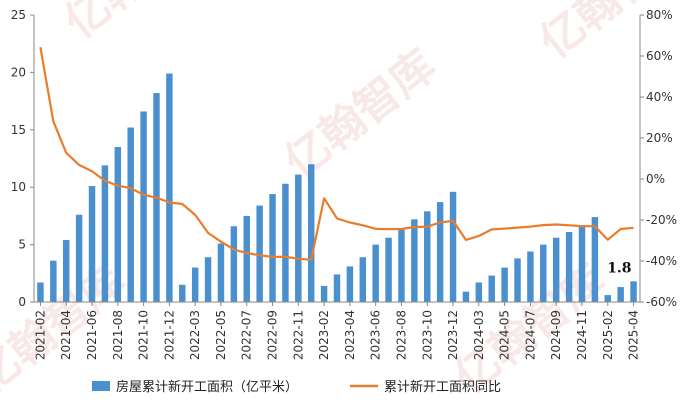 The width and height of the screenshot is (700, 408). What do you see at coordinates (207, 387) in the screenshot?
I see `legend-bar-label: 房屋累计新开工面积（亿平米）` at bounding box center [207, 387].